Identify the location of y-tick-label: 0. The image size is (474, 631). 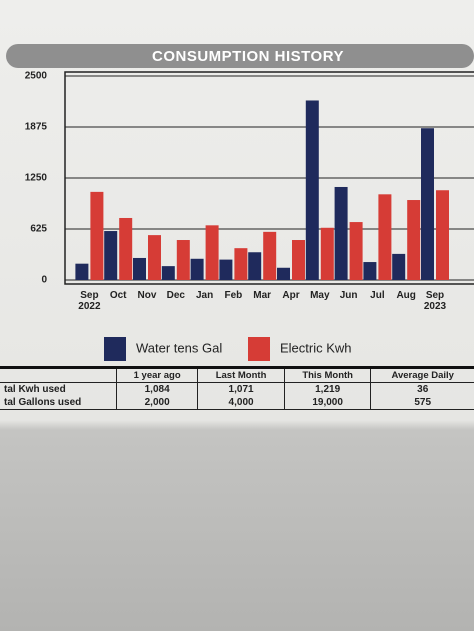
(44, 280).